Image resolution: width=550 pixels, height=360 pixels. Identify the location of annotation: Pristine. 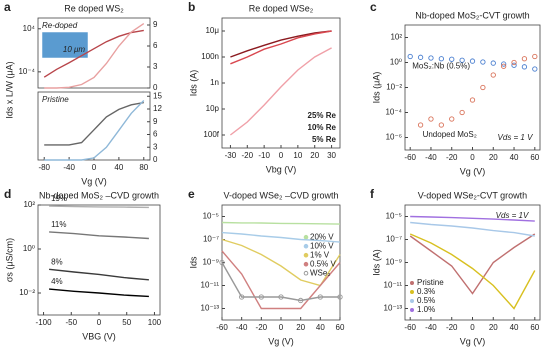
(55, 99).